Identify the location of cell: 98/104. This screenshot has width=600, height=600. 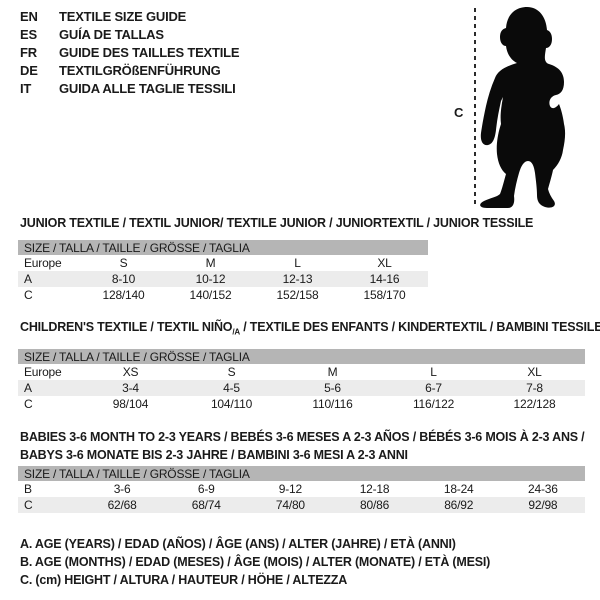
(130, 404).